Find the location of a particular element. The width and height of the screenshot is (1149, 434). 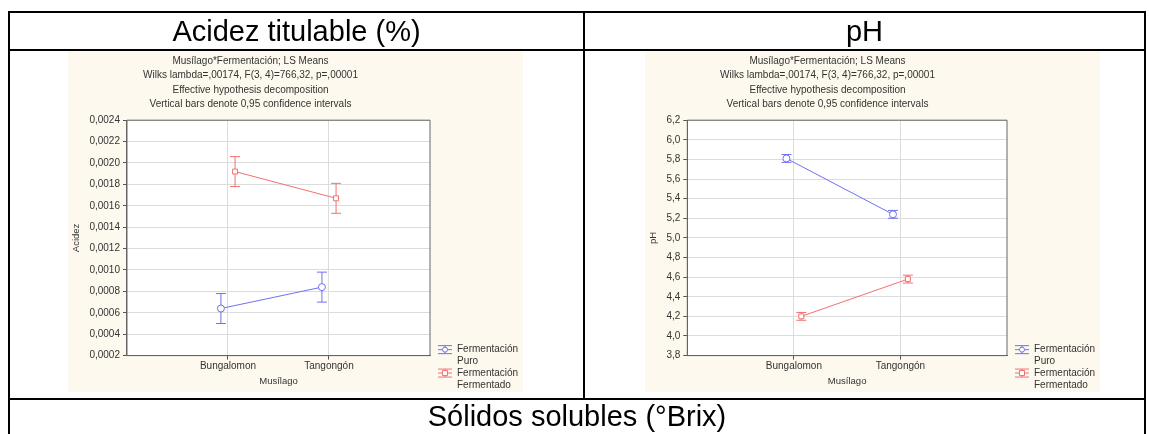

y-tick-label: 0,0022 is located at coordinates (105, 141).